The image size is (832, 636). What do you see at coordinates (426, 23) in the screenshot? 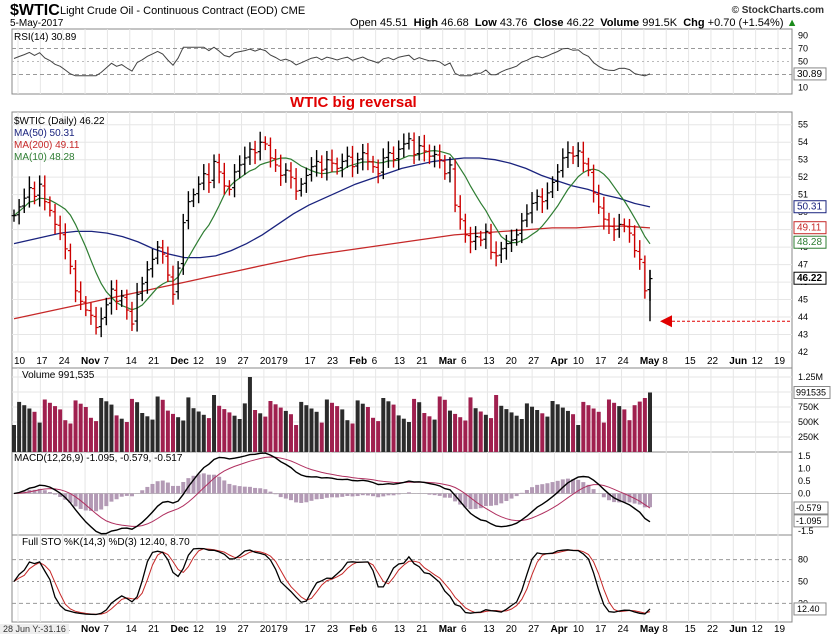
I see `high-label: High` at bounding box center [426, 23].